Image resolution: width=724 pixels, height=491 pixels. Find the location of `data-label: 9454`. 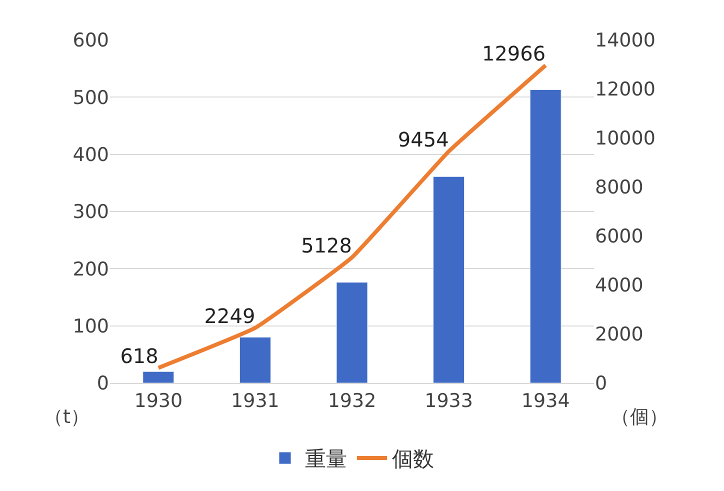

data-label: 9454 is located at coordinates (423, 139).